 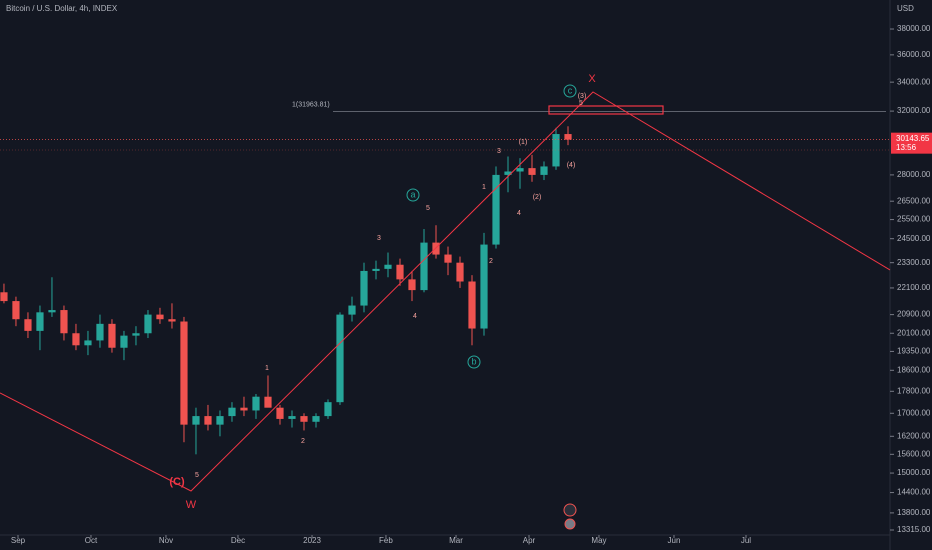 What do you see at coordinates (166, 540) in the screenshot?
I see `x-tick-label: Nov` at bounding box center [166, 540].